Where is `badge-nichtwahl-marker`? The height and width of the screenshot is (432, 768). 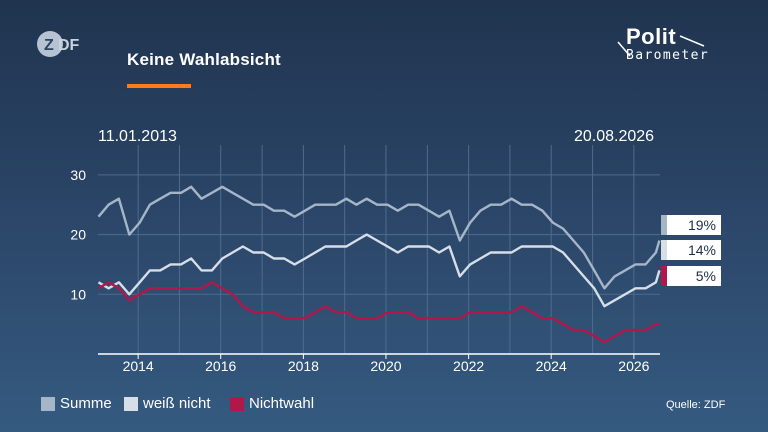 badge-nichtwahl-marker is located at coordinates (664, 276).